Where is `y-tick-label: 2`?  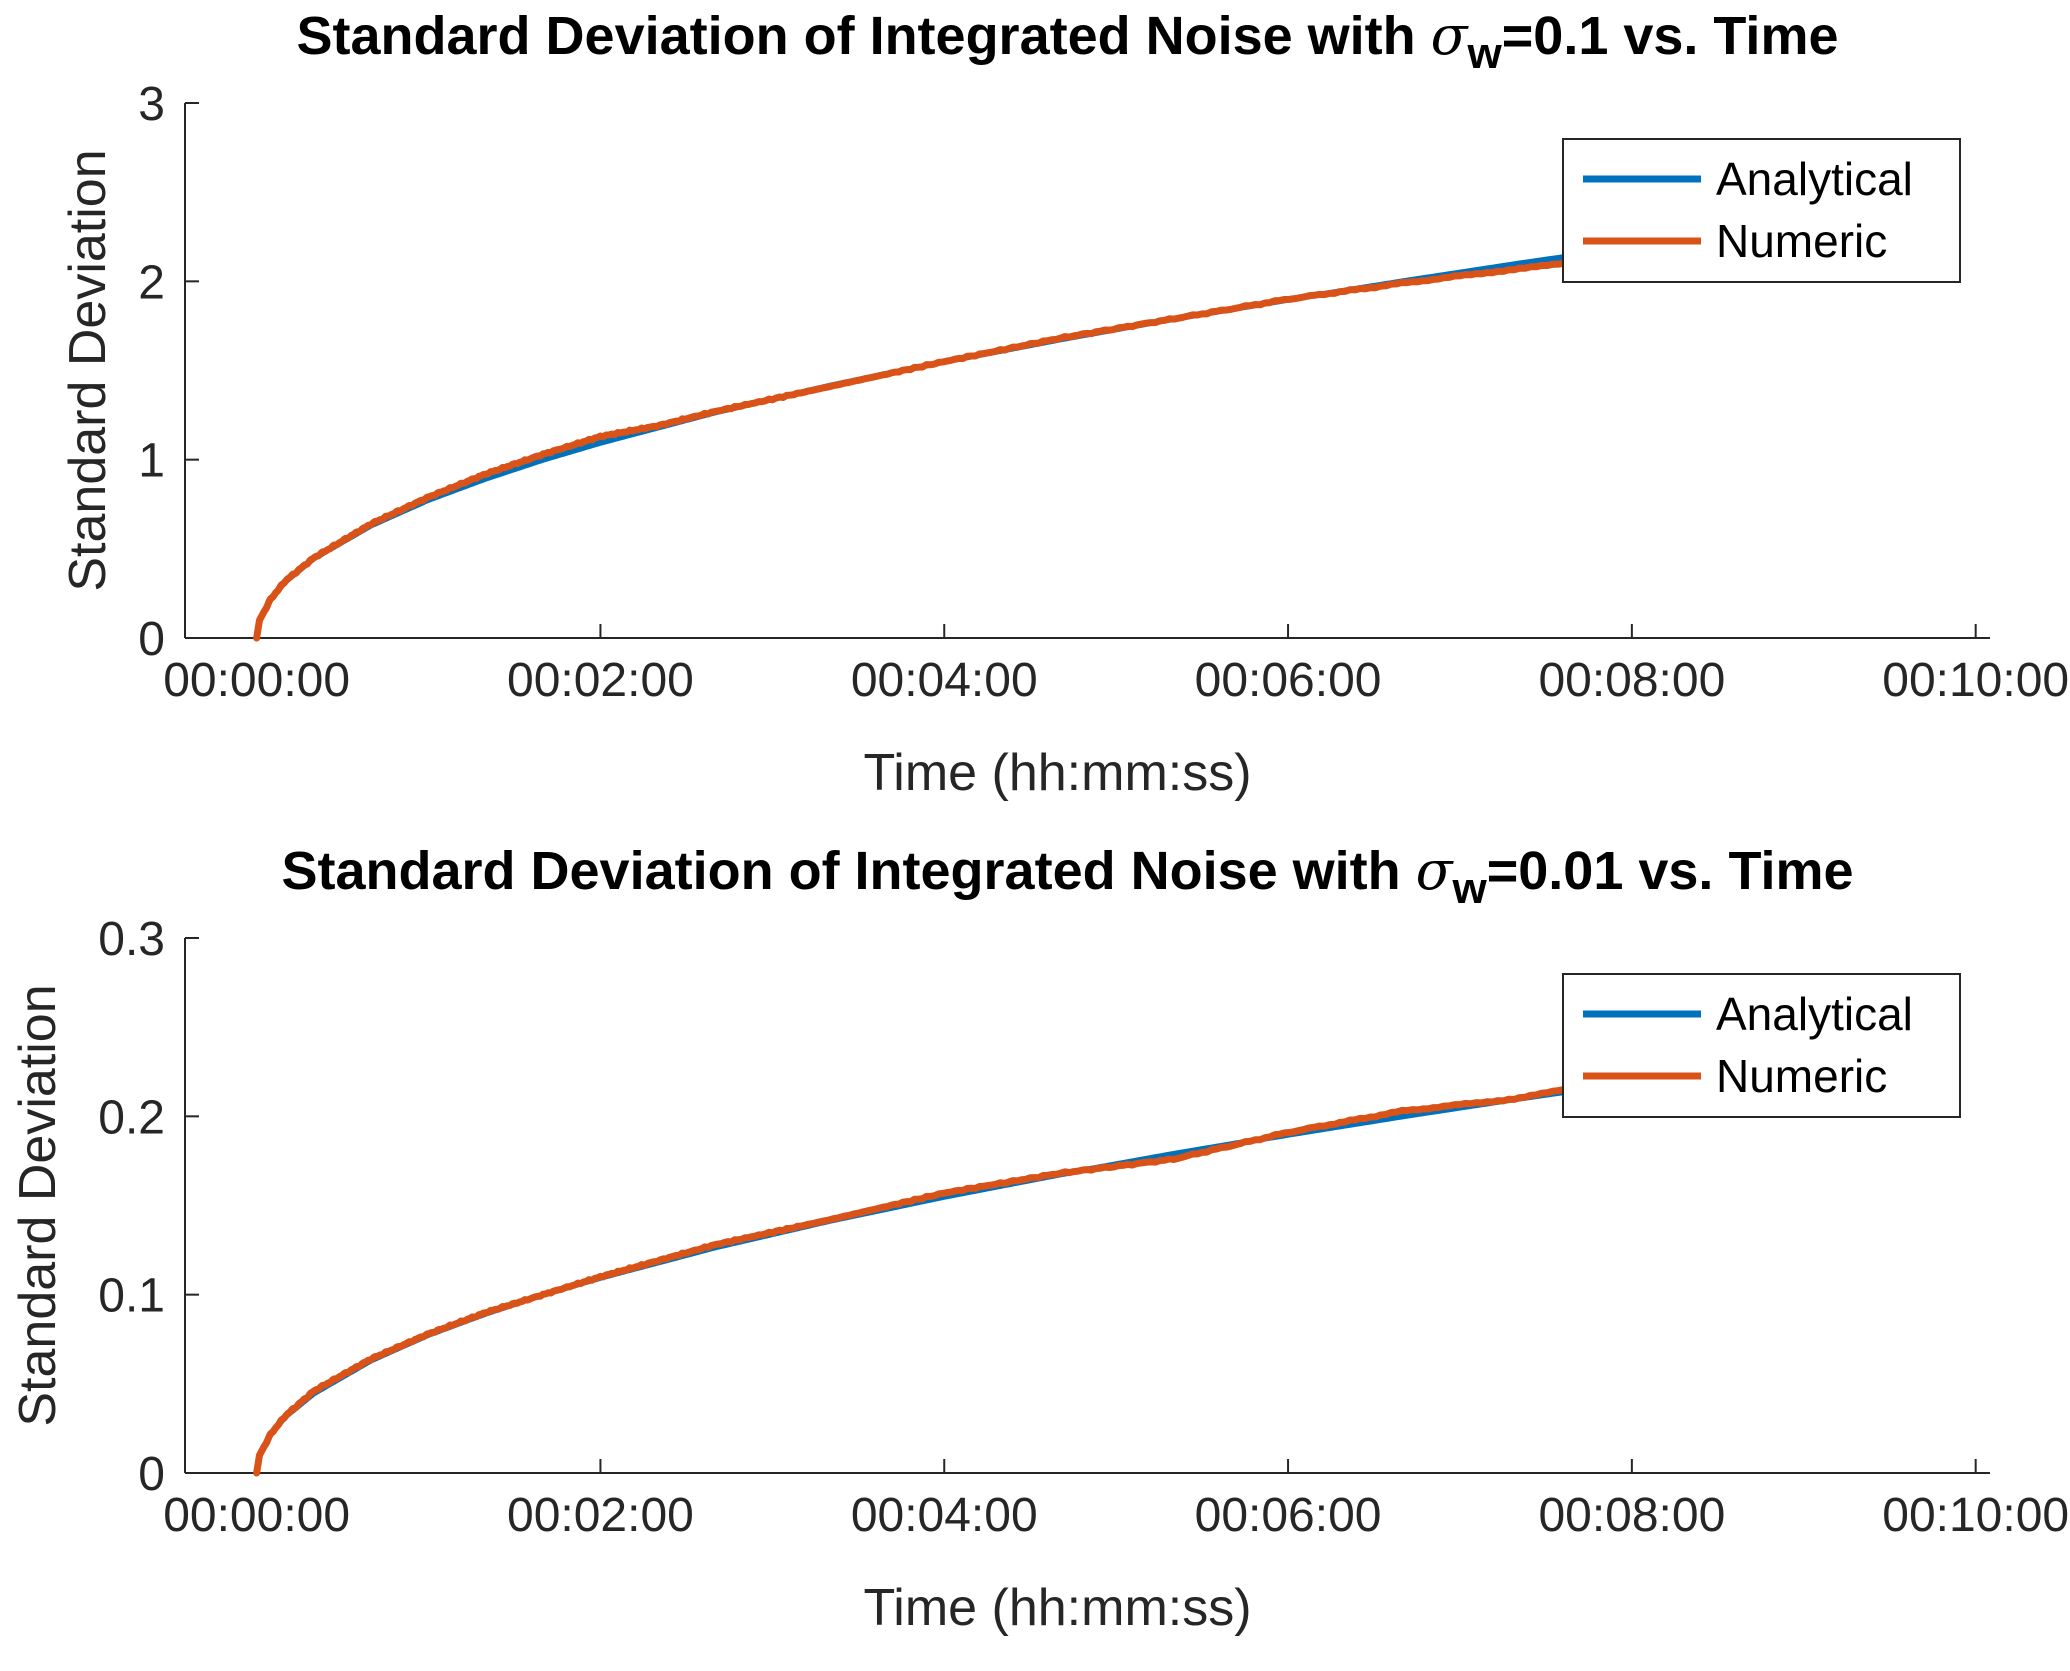 y-tick-label: 2 is located at coordinates (151, 282).